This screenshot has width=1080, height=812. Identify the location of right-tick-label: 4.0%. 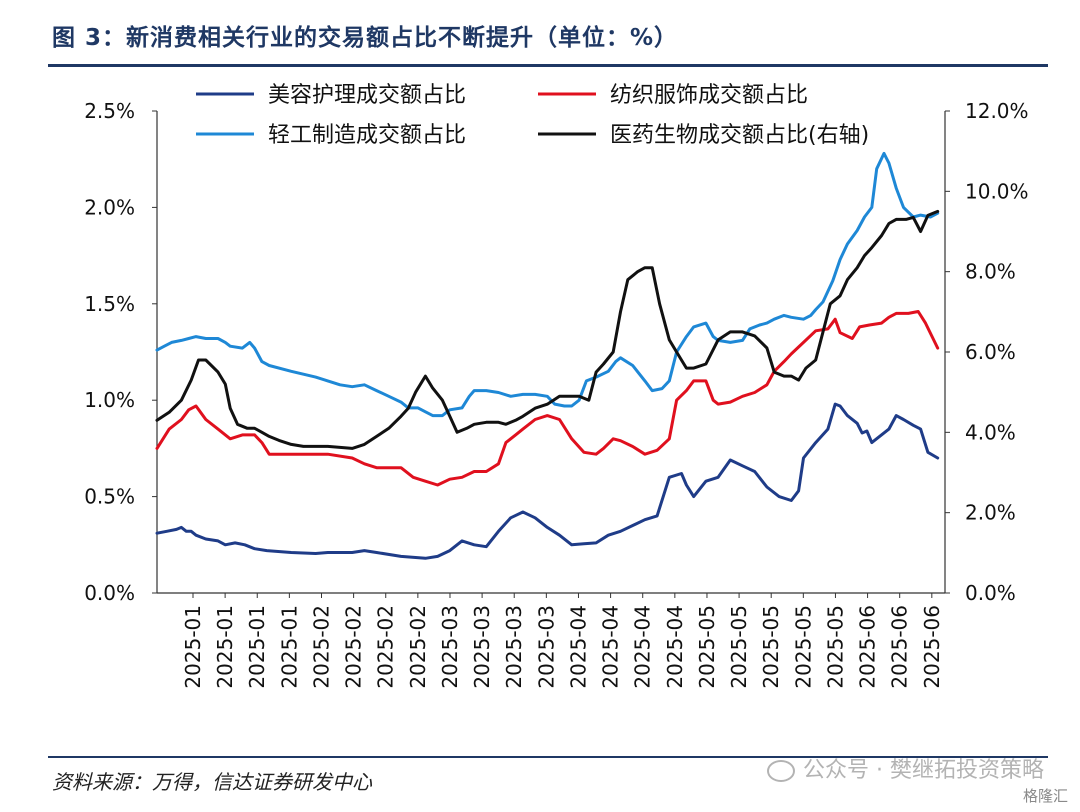
(990, 432).